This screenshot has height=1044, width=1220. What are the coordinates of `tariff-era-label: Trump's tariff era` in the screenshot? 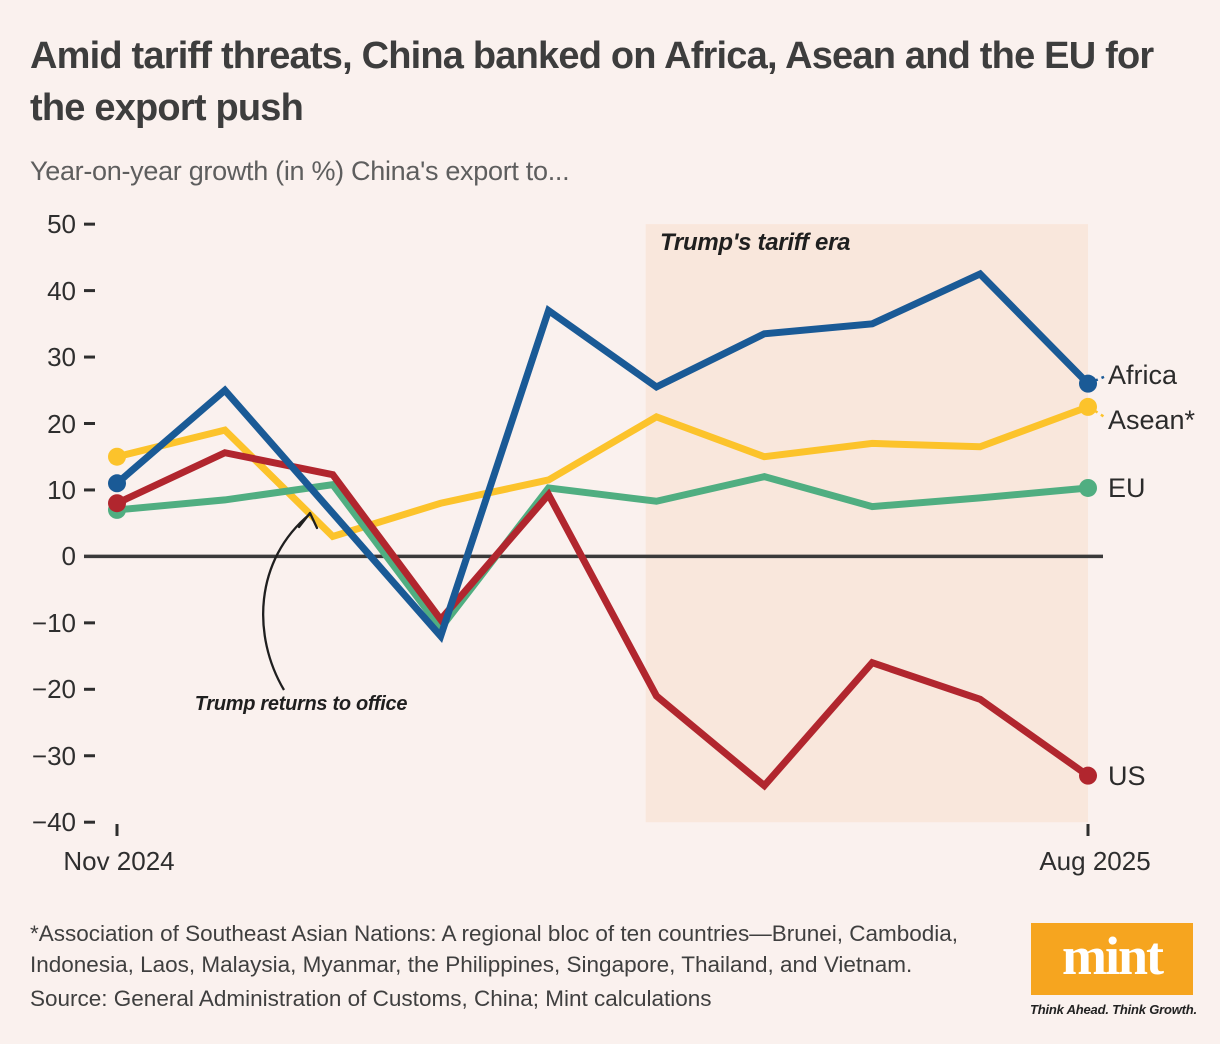 It's located at (755, 242).